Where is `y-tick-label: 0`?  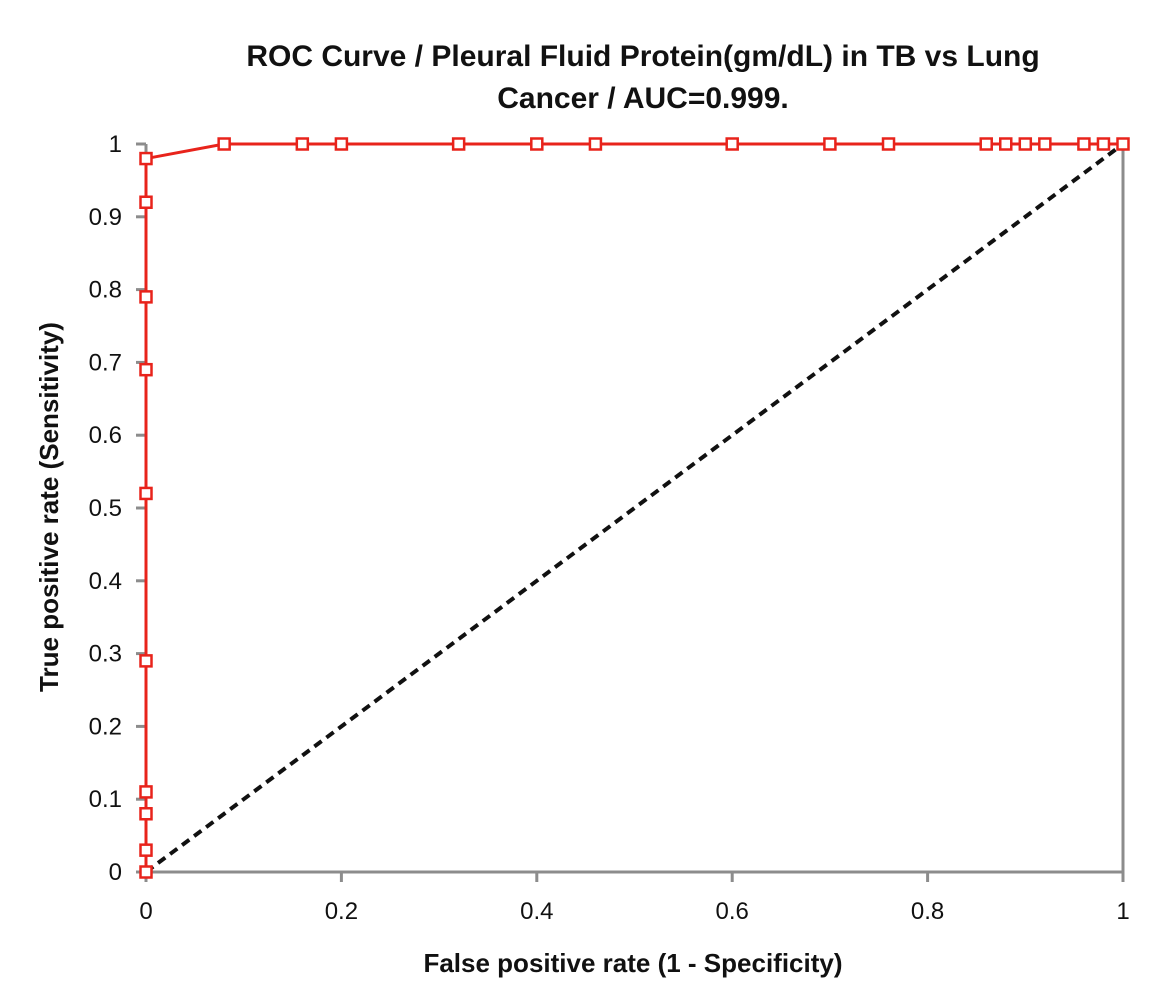
y-tick-label: 0 is located at coordinates (115, 872).